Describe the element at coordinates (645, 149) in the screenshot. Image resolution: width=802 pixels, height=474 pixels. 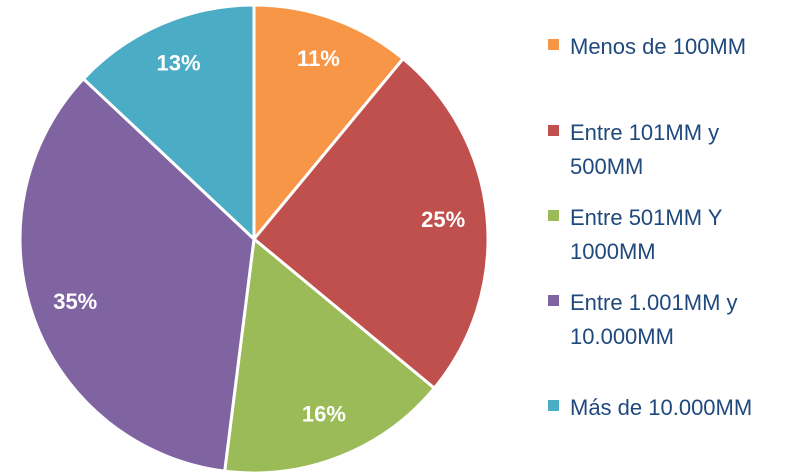
I see `legend-label: Entre 101MM y 500MM` at that location.